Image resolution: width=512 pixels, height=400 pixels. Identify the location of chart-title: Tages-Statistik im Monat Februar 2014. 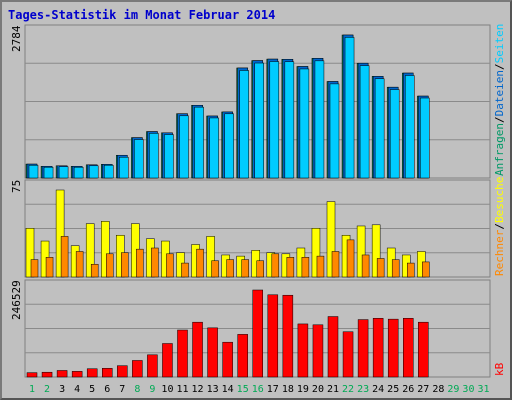
(142, 15).